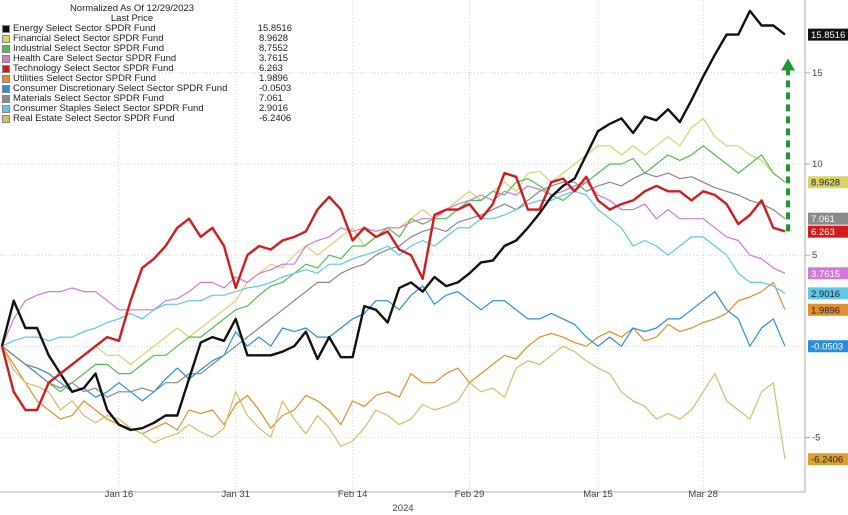 Image resolution: width=848 pixels, height=515 pixels. What do you see at coordinates (274, 28) in the screenshot?
I see `legend-last-price: 15.8516` at bounding box center [274, 28].